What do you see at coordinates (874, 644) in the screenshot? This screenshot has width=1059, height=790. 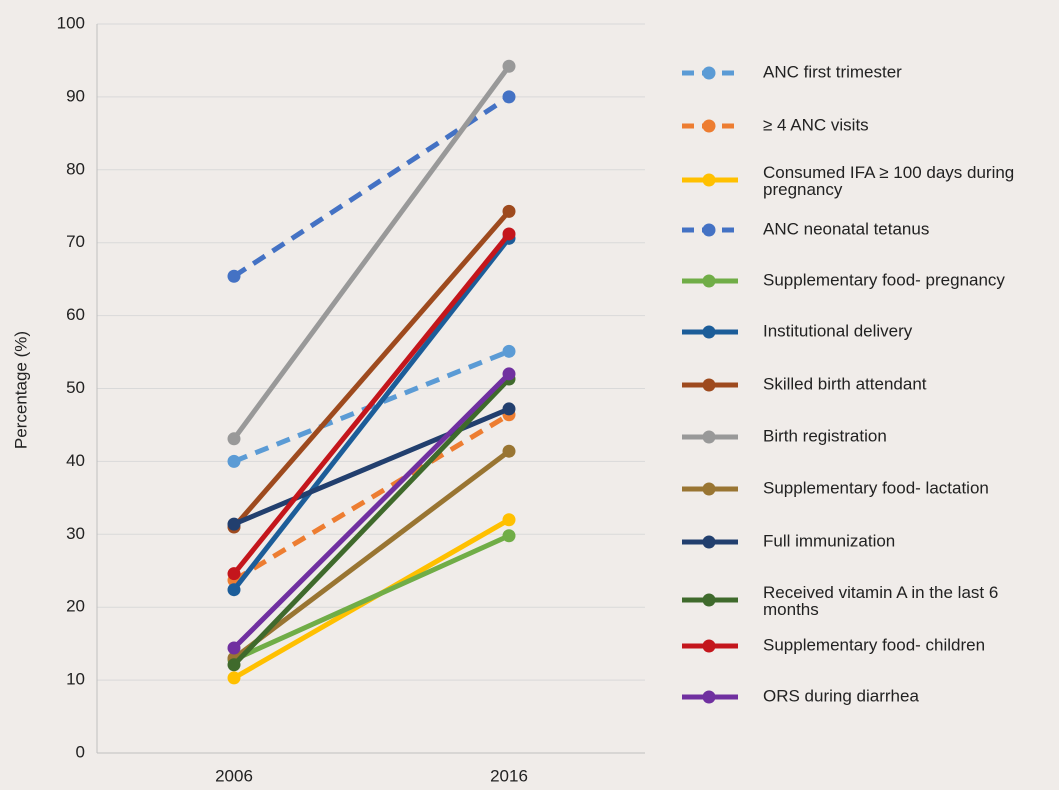 I see `legend-label: Supplementary food- children` at bounding box center [874, 644].